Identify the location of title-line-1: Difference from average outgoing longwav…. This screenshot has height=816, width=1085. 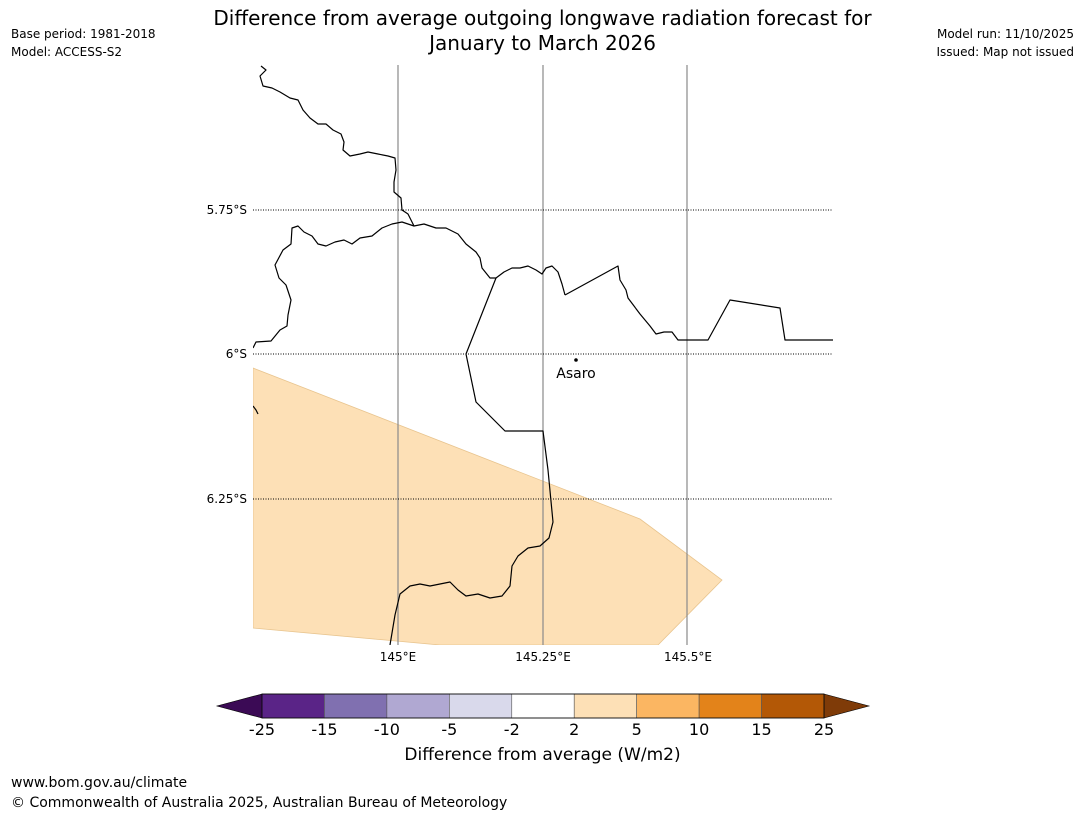
(542, 18).